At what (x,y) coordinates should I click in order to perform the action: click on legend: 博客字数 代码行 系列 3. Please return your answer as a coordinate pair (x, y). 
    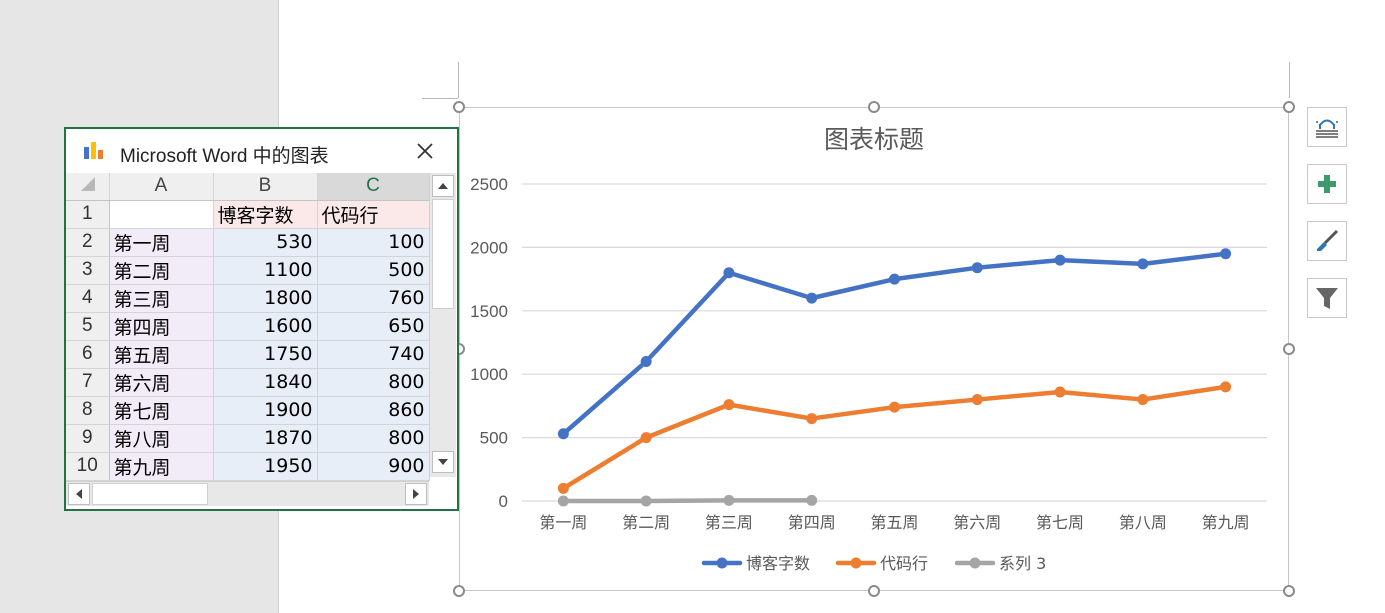
    Looking at the image, I should click on (873, 563).